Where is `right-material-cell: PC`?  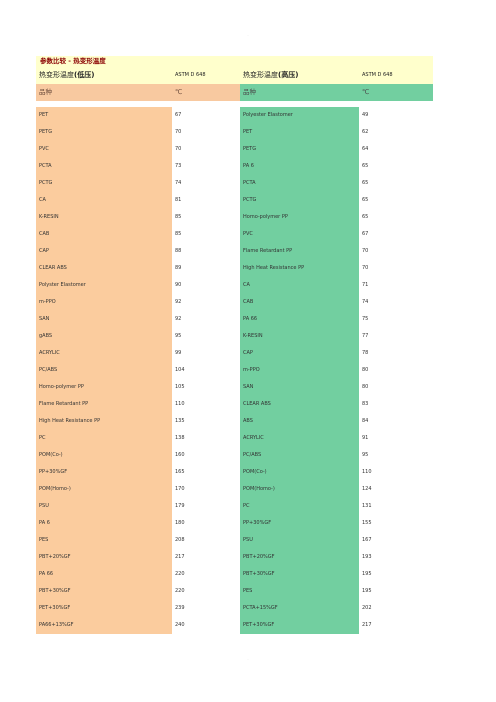 right-material-cell: PC is located at coordinates (299, 506).